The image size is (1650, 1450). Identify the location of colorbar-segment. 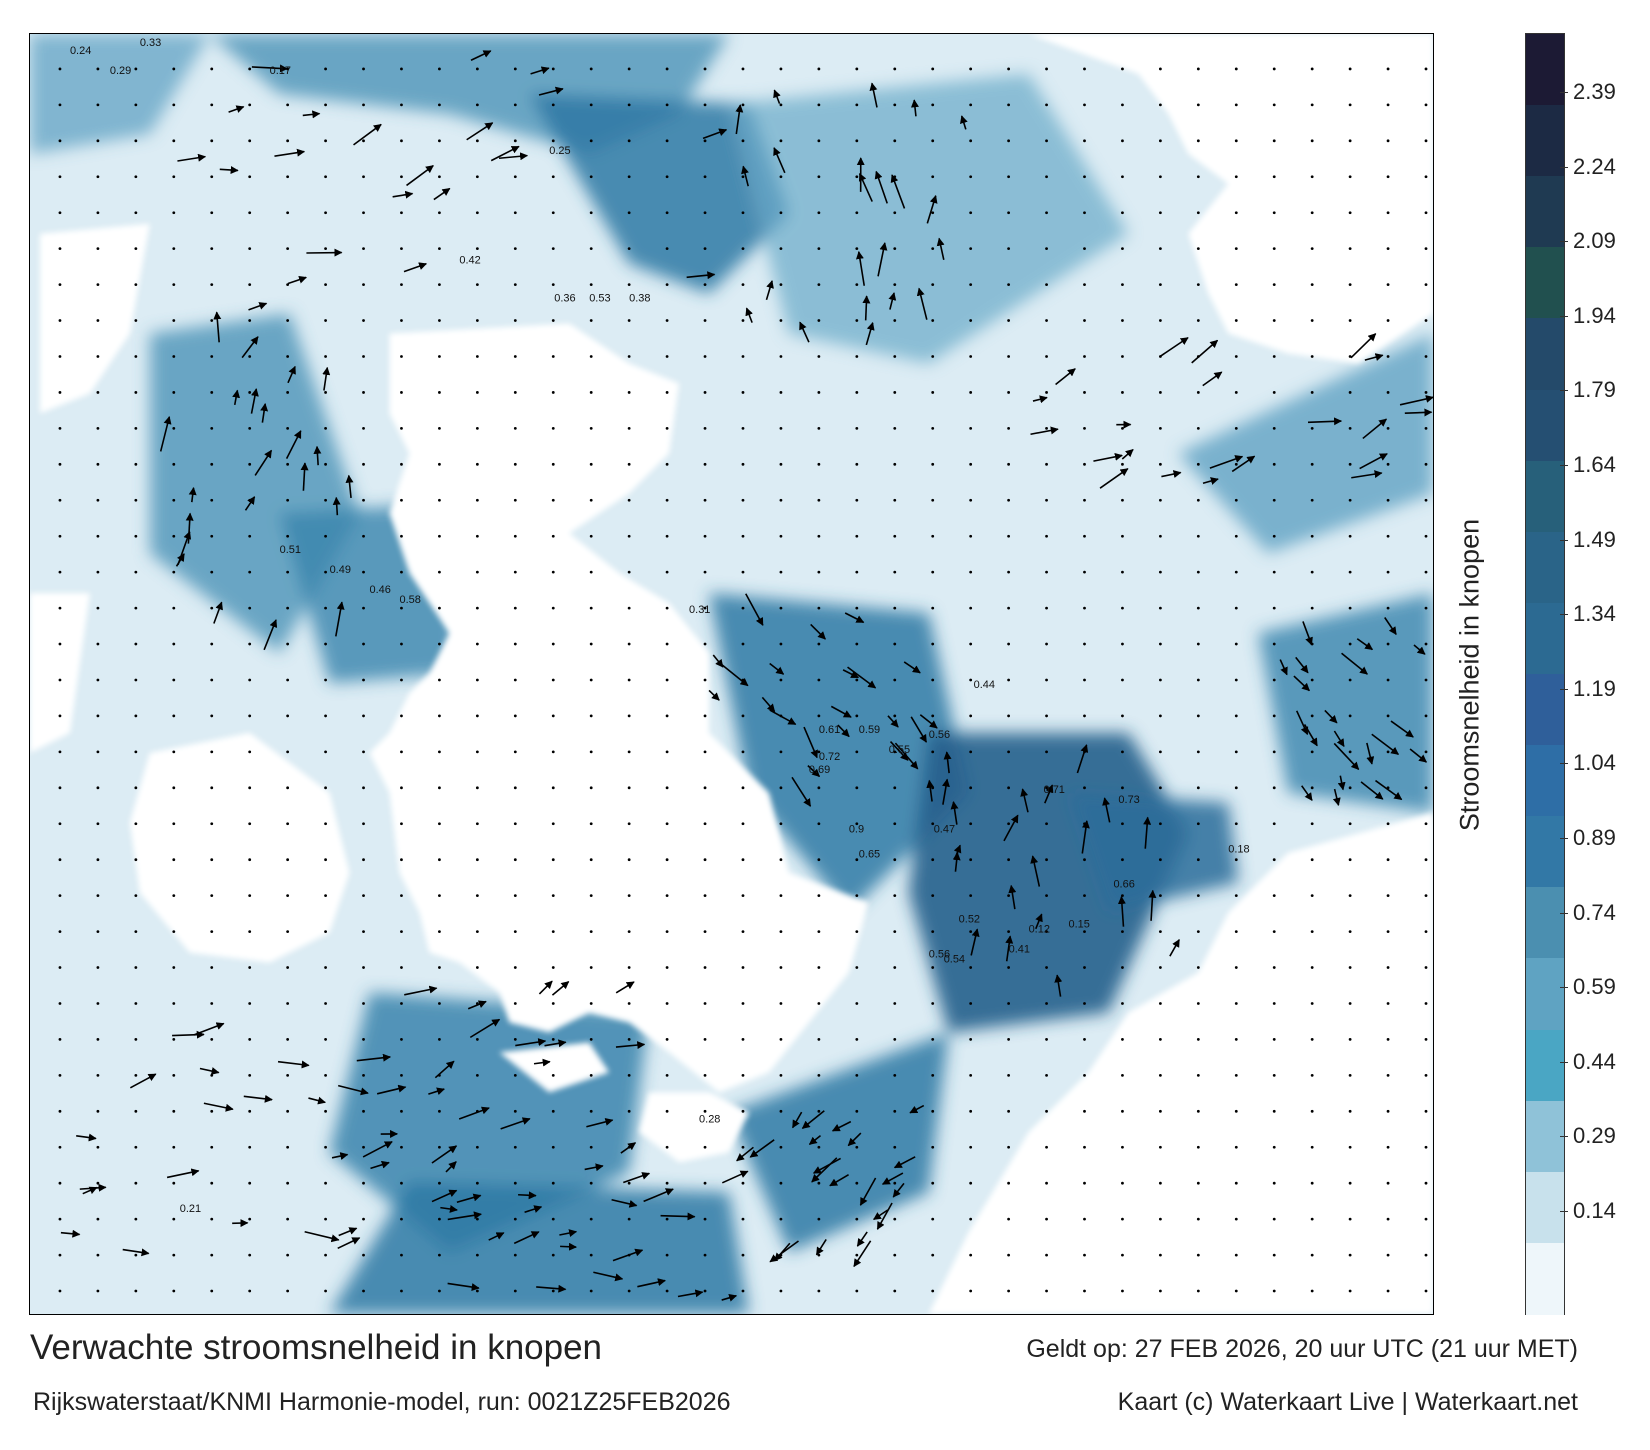
(1545, 567).